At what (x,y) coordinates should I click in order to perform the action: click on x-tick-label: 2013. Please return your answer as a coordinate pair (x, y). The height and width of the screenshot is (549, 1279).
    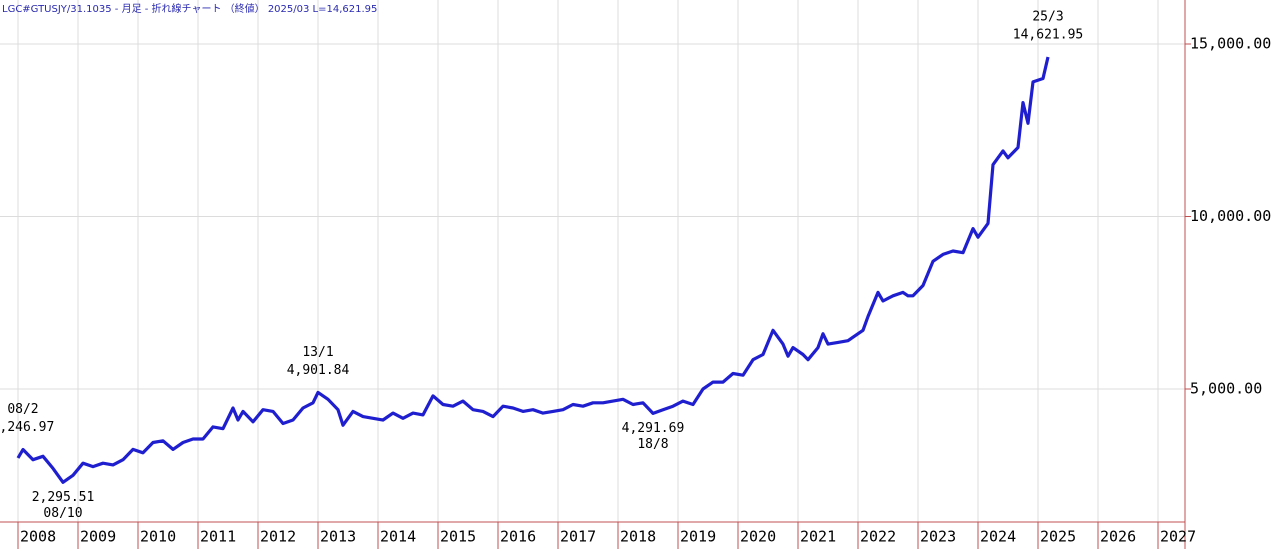
    Looking at the image, I should click on (338, 537).